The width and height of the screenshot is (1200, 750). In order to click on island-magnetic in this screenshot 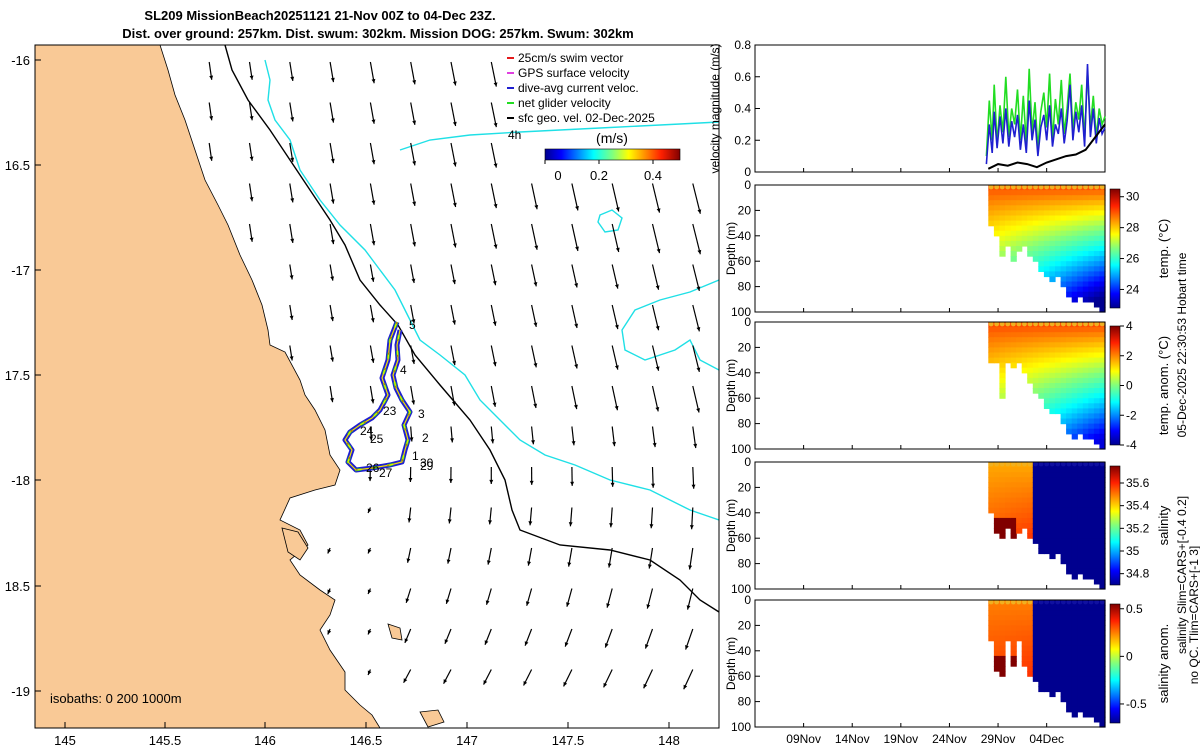, I will do `click(432, 718)`.